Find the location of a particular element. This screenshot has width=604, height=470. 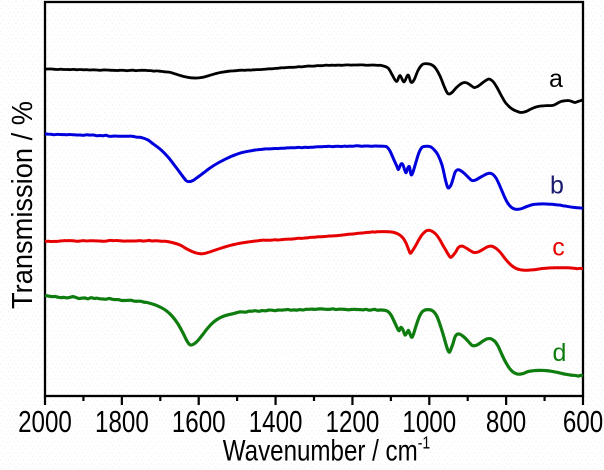

svg-text: 1400 is located at coordinates (276, 421).